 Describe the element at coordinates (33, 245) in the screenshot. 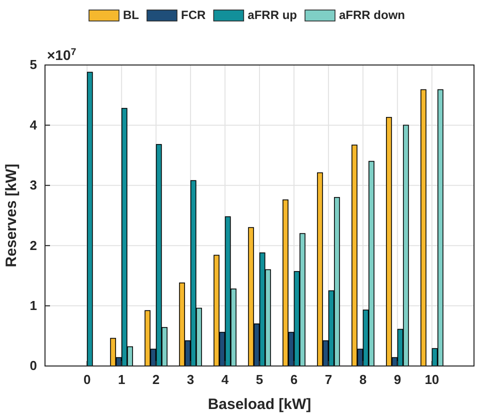

I see `y-tick-label: 2` at that location.